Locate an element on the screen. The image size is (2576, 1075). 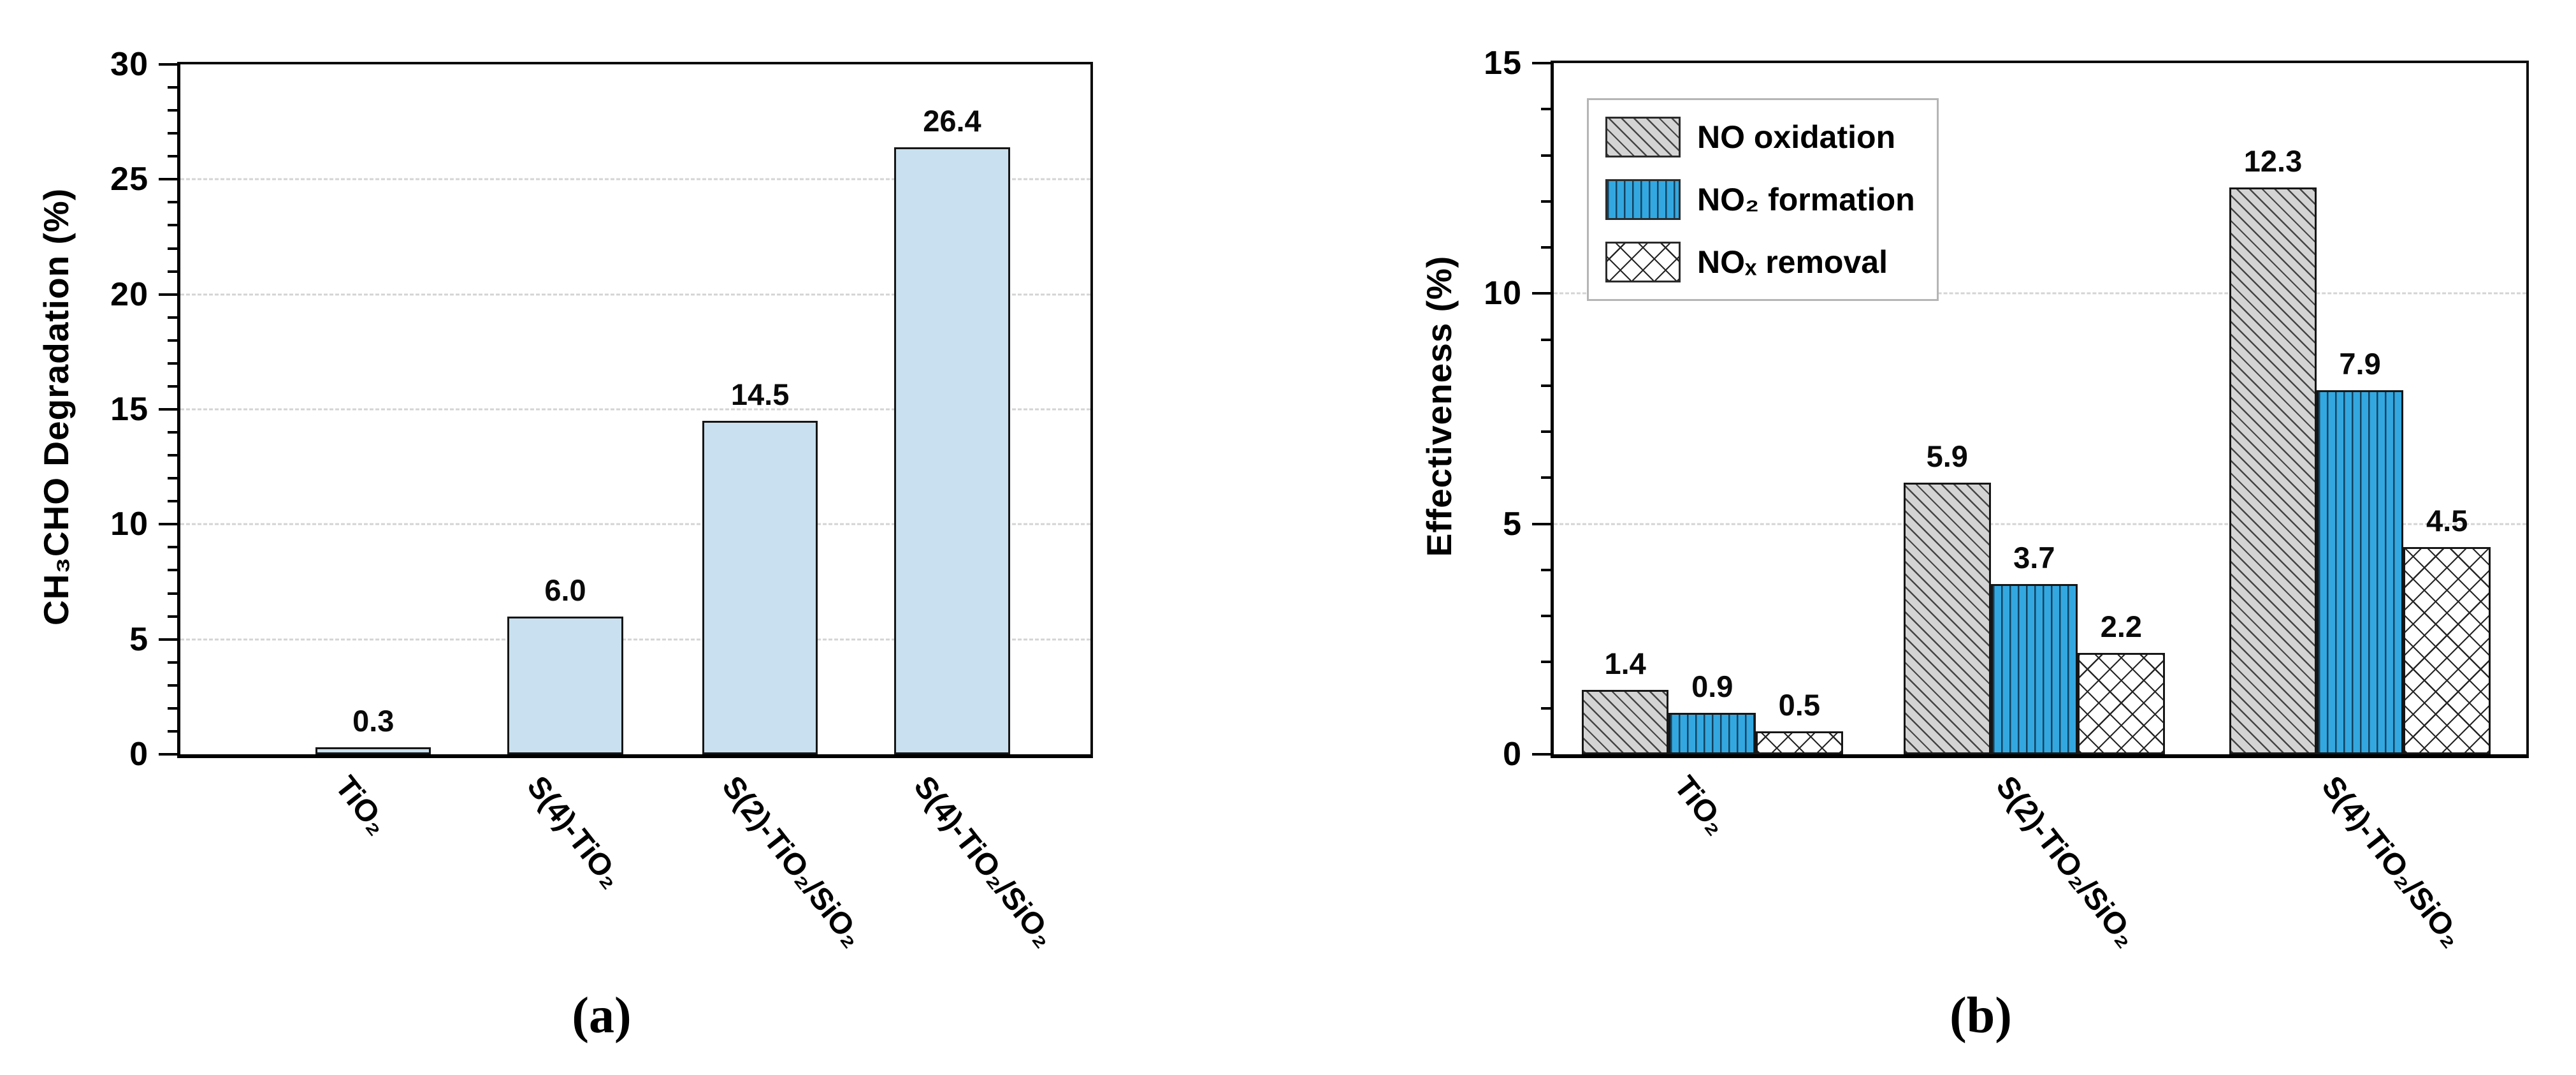
y-axis-title-a: CH₃CHO Degradation (%) is located at coordinates (56, 406).